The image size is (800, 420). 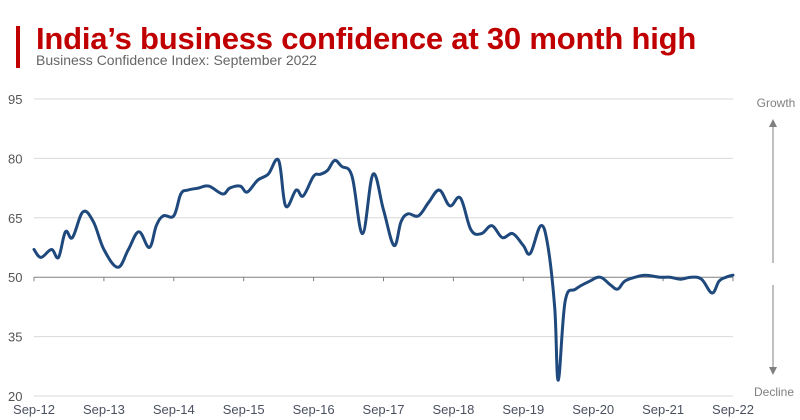 I want to click on x-tick-label: Sep-19, so click(x=523, y=409).